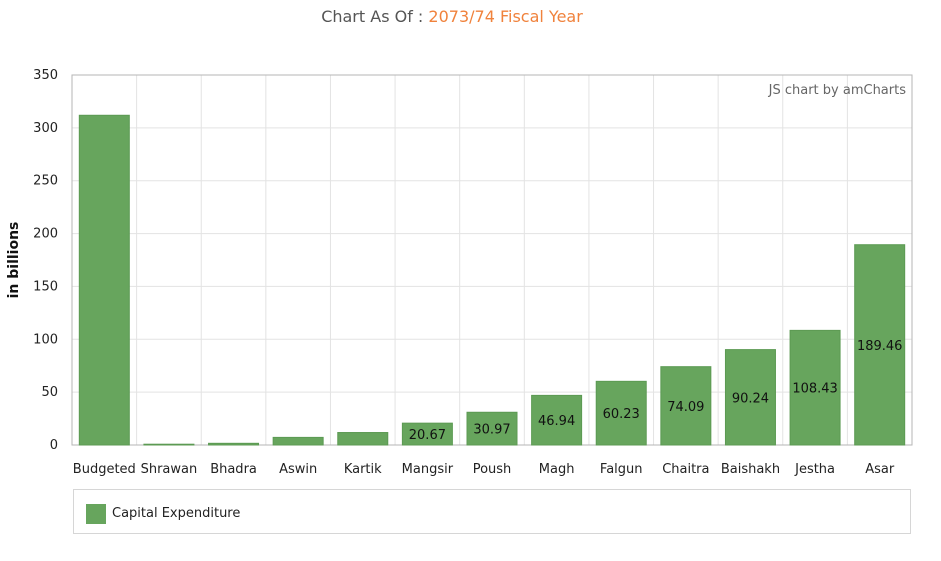 The height and width of the screenshot is (561, 941). What do you see at coordinates (621, 469) in the screenshot?
I see `x-tick-label-falgun: Falgun` at bounding box center [621, 469].